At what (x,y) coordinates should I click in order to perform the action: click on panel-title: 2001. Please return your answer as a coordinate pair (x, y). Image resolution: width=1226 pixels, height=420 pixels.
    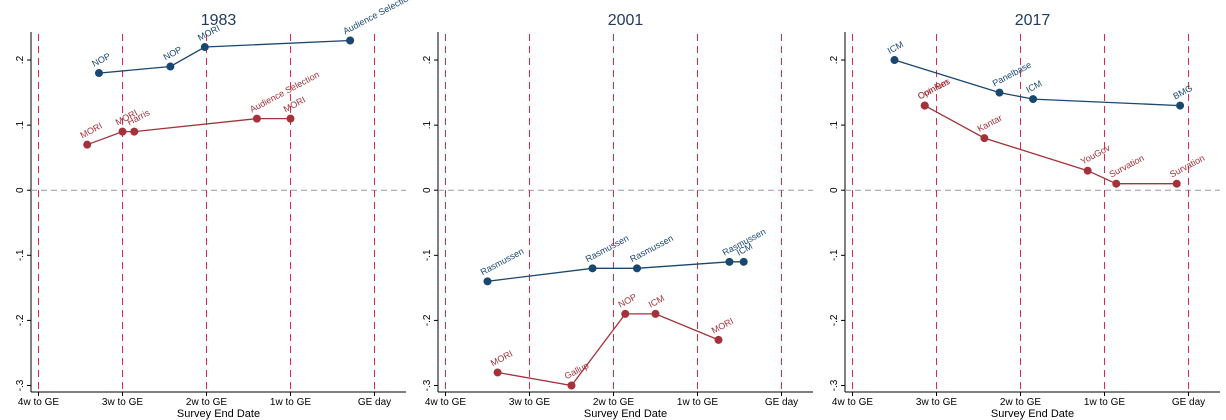
    Looking at the image, I should click on (626, 20).